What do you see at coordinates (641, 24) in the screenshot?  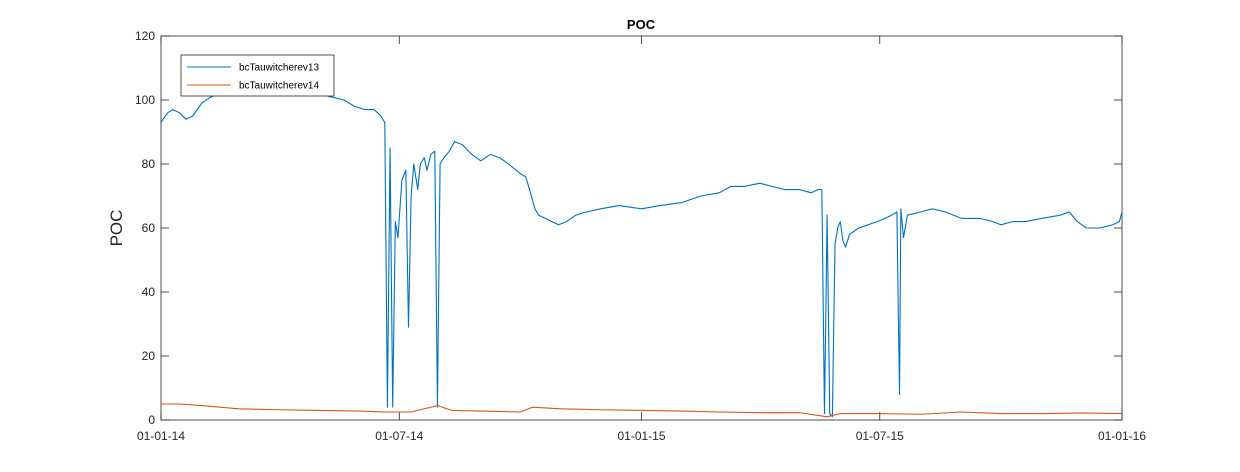 I see `chart-title: POC` at bounding box center [641, 24].